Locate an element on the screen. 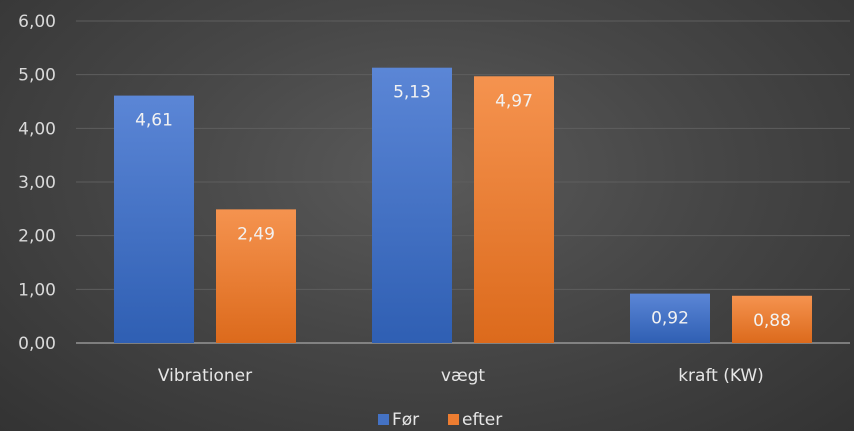 Image resolution: width=854 pixels, height=431 pixels. y-tick-label: 2,00 is located at coordinates (37, 237).